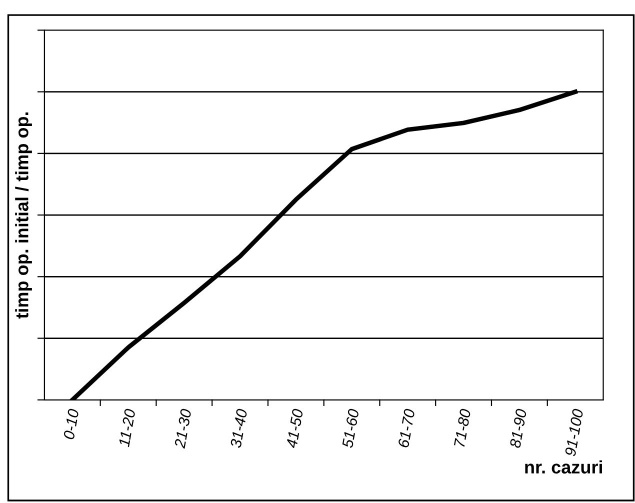 This screenshot has width=635, height=503. Describe the element at coordinates (563, 467) in the screenshot. I see `x-axis-title: nr. cazuri` at that location.